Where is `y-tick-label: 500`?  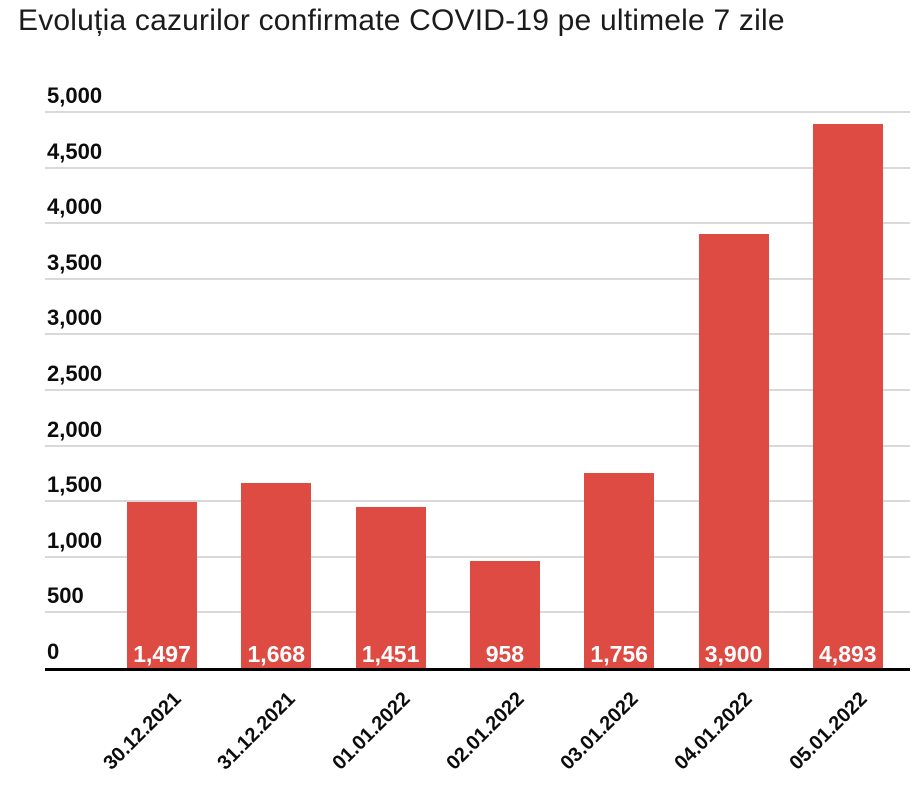 y-tick-label: 500 is located at coordinates (65, 596).